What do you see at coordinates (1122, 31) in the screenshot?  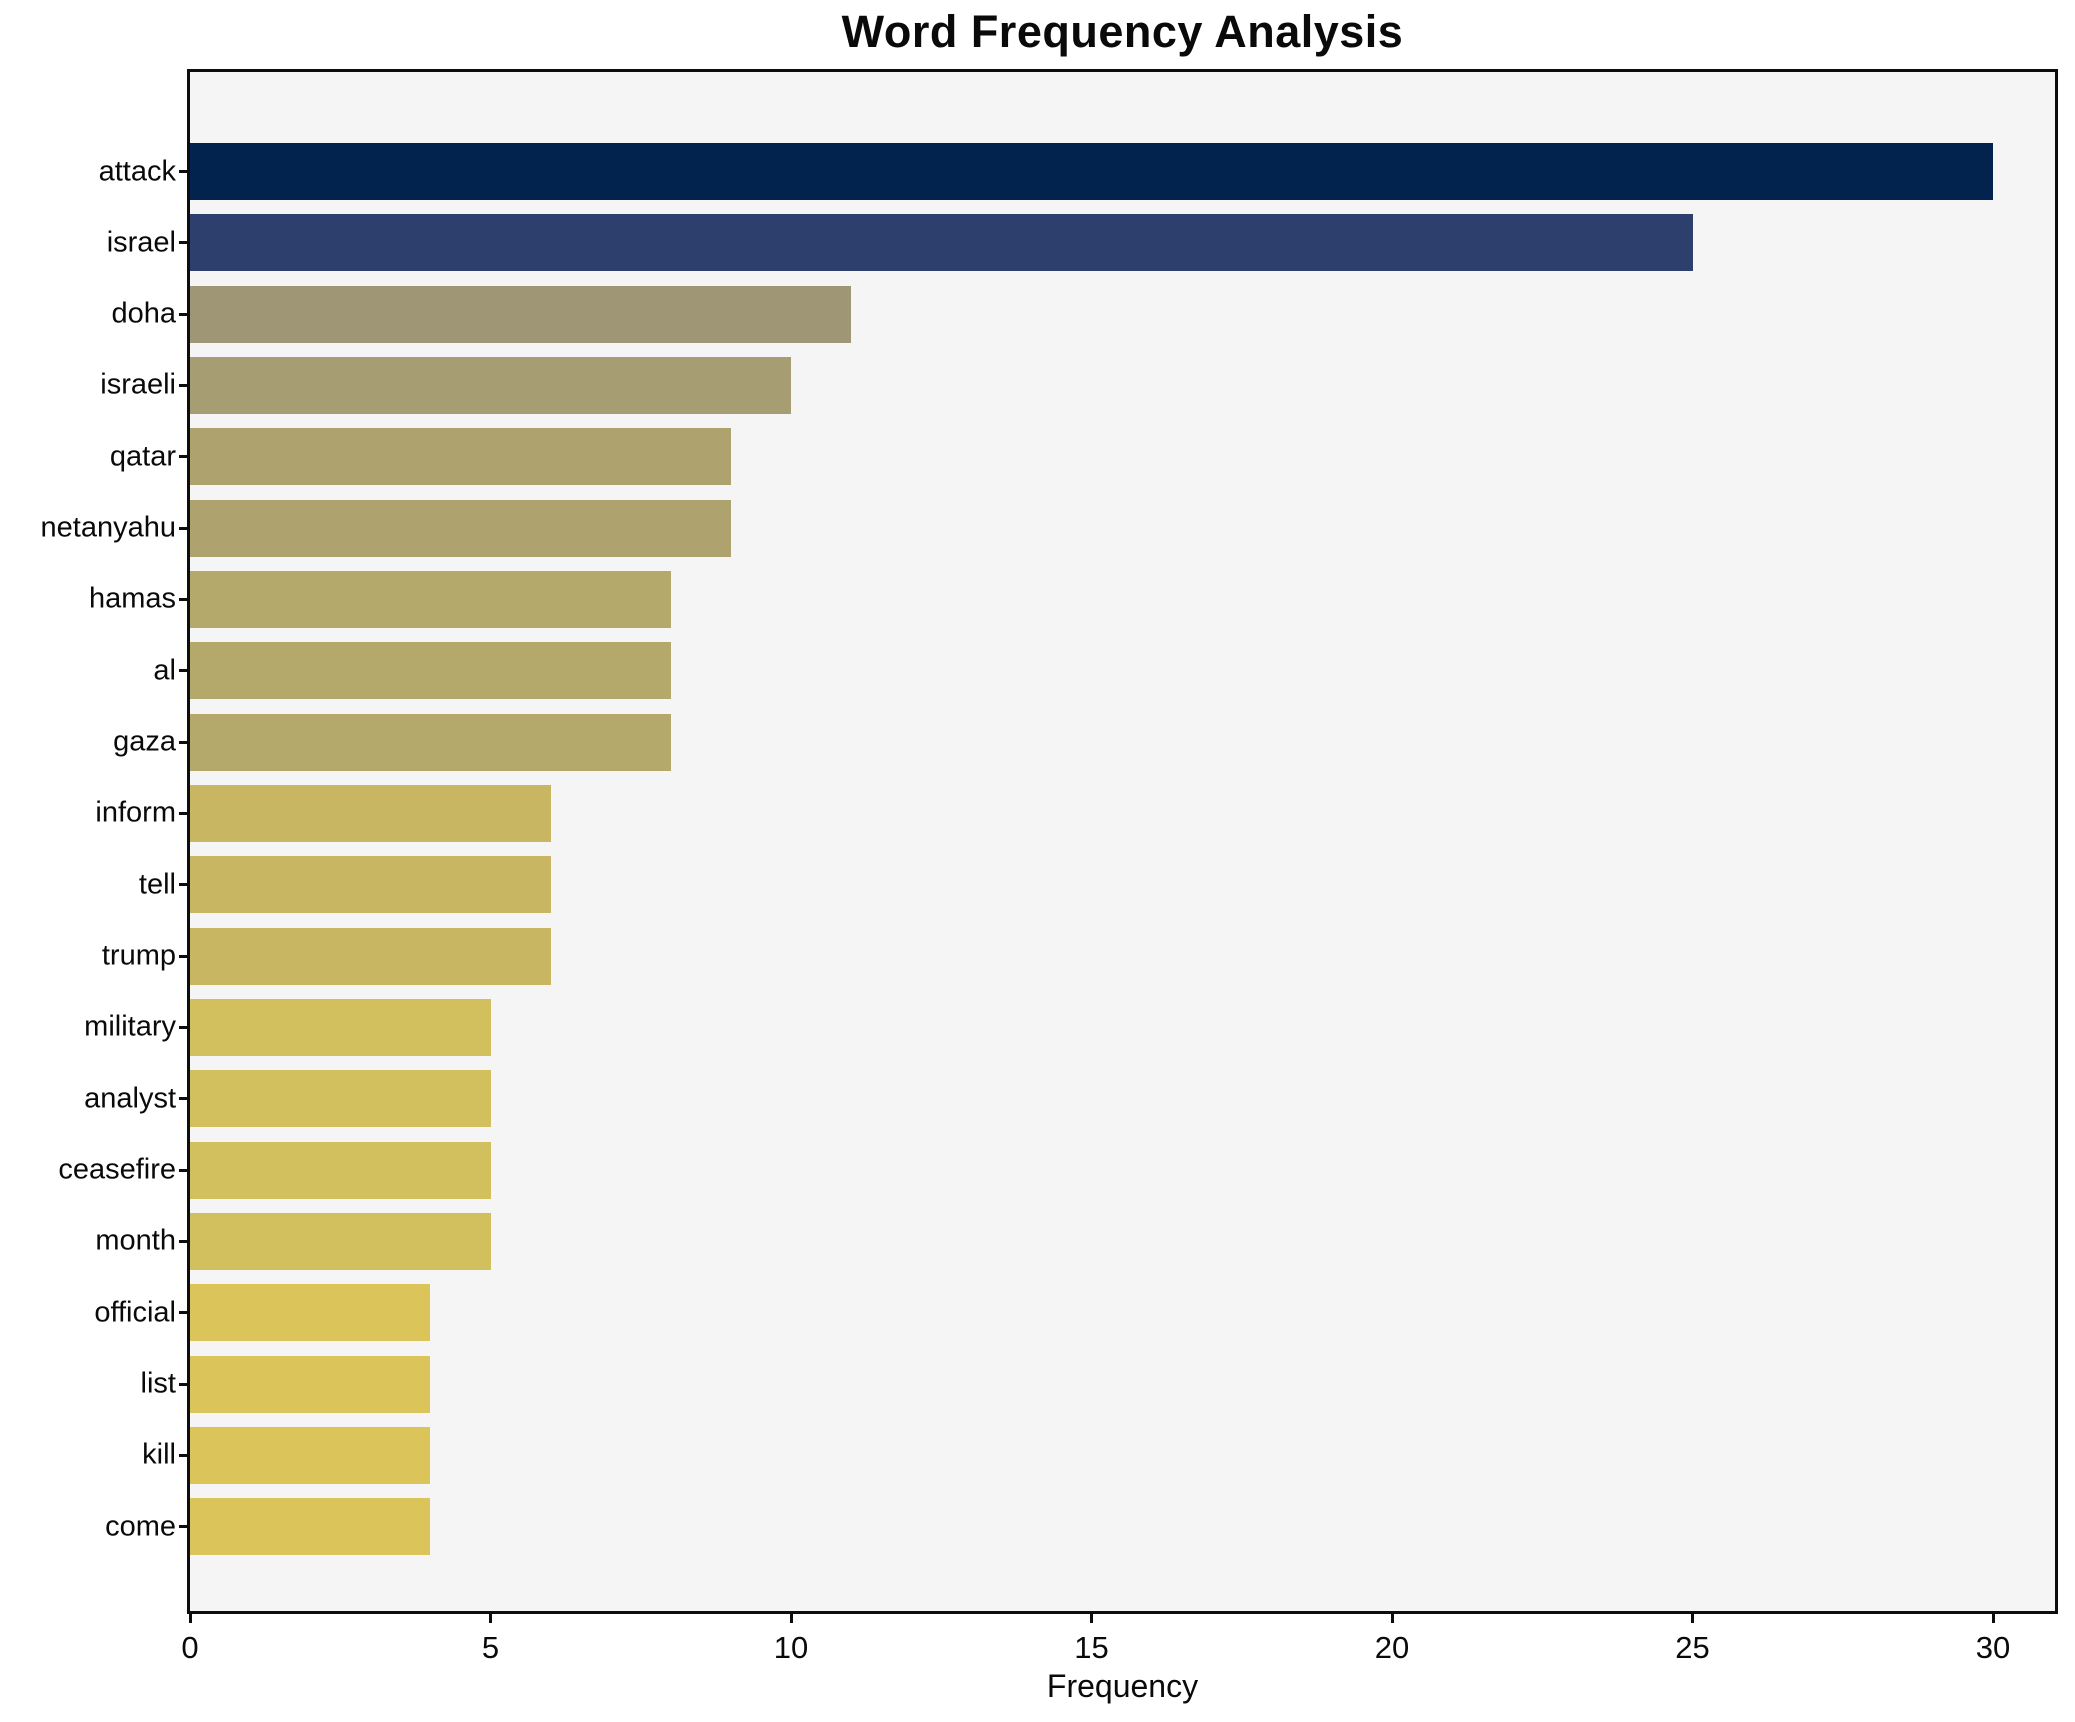 I see `chart-title: Word Frequency Analysis` at bounding box center [1122, 31].